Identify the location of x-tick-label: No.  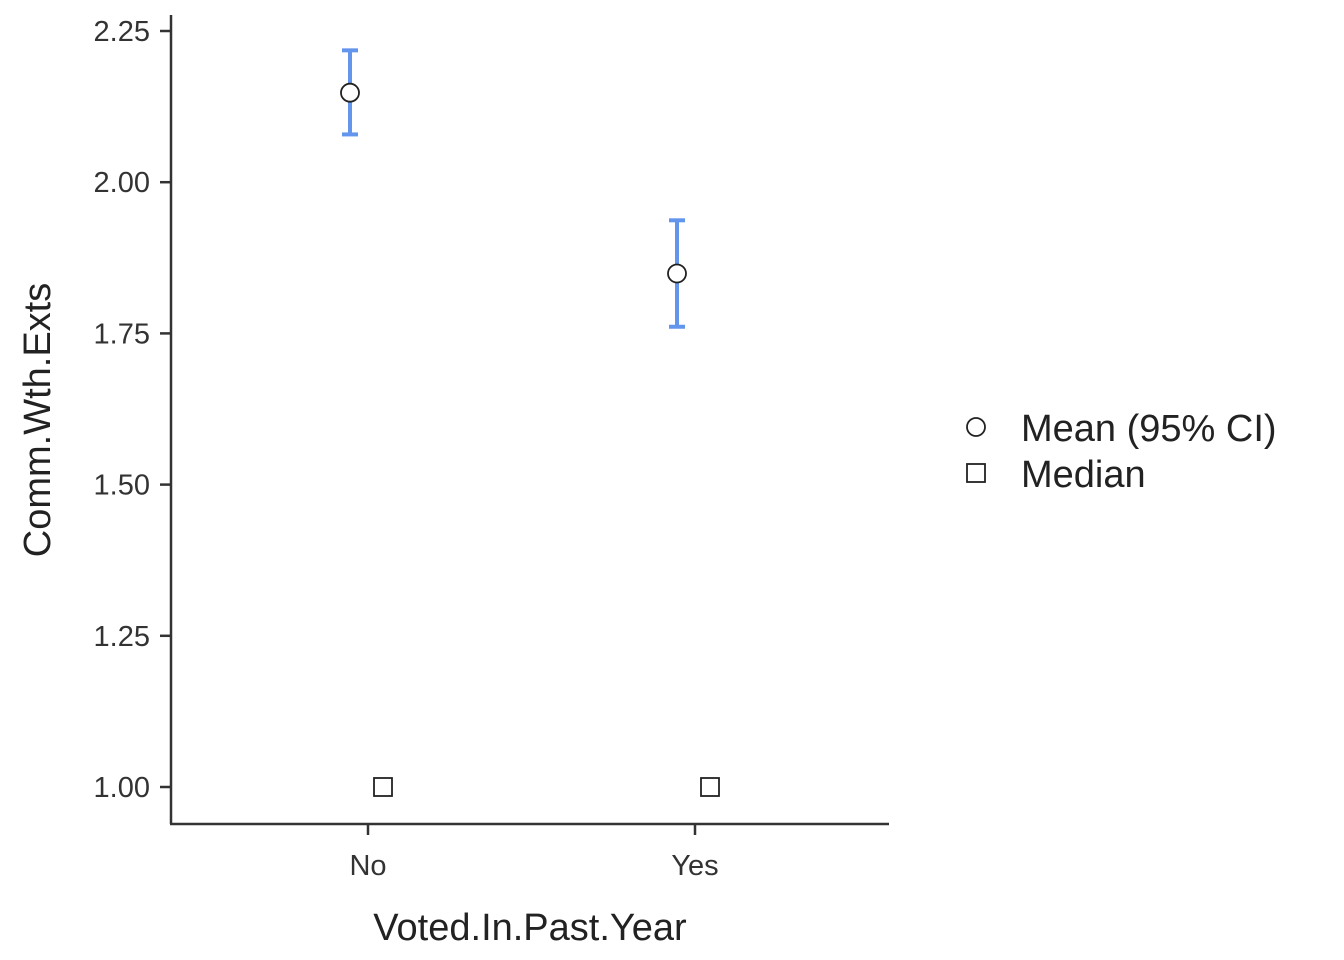
(367, 866).